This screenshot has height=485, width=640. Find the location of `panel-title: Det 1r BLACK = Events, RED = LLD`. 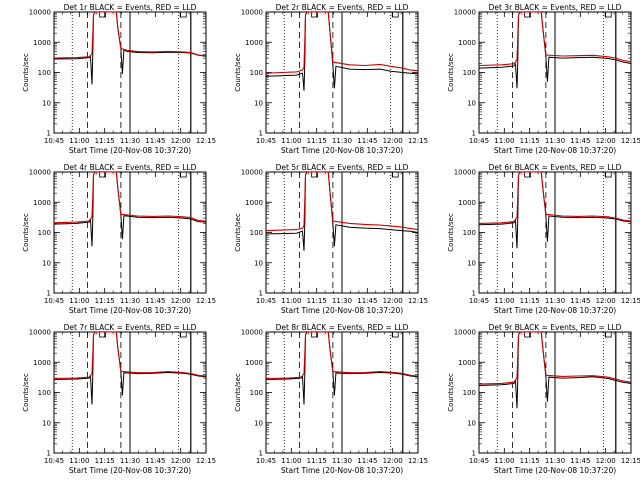

panel-title: Det 1r BLACK = Events, RED = LLD is located at coordinates (130, 7).